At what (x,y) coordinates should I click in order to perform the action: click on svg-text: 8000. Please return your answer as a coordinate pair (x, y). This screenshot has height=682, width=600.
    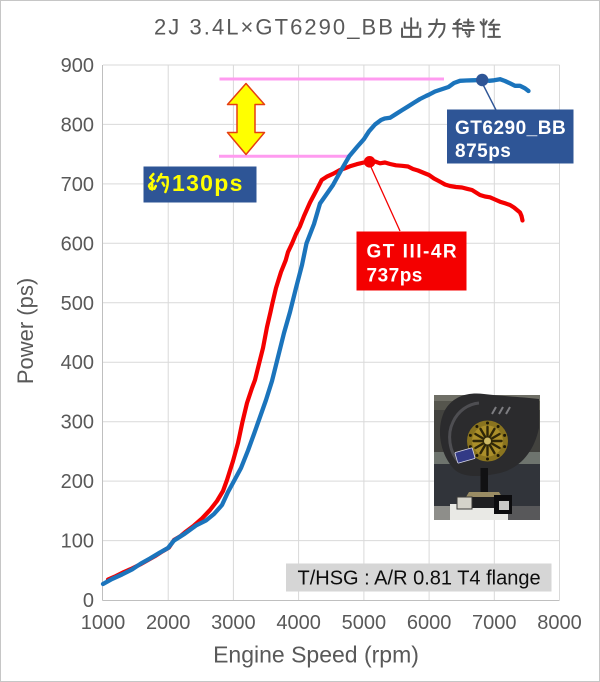
    Looking at the image, I should click on (559, 623).